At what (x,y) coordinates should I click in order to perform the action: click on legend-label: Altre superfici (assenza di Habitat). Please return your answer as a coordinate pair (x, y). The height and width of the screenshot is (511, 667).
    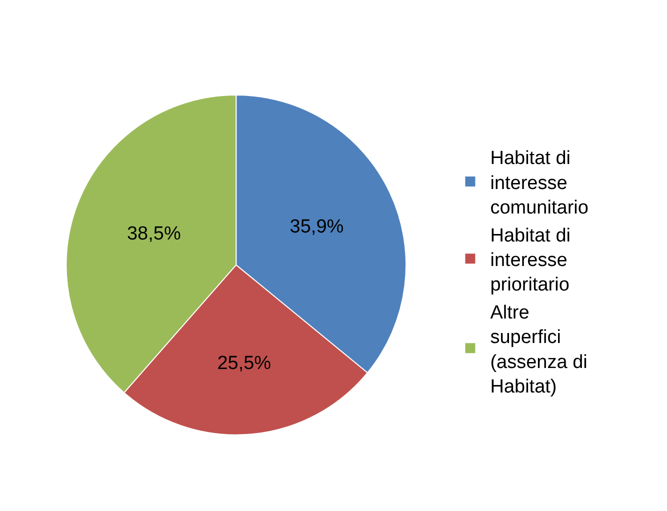
    Looking at the image, I should click on (539, 350).